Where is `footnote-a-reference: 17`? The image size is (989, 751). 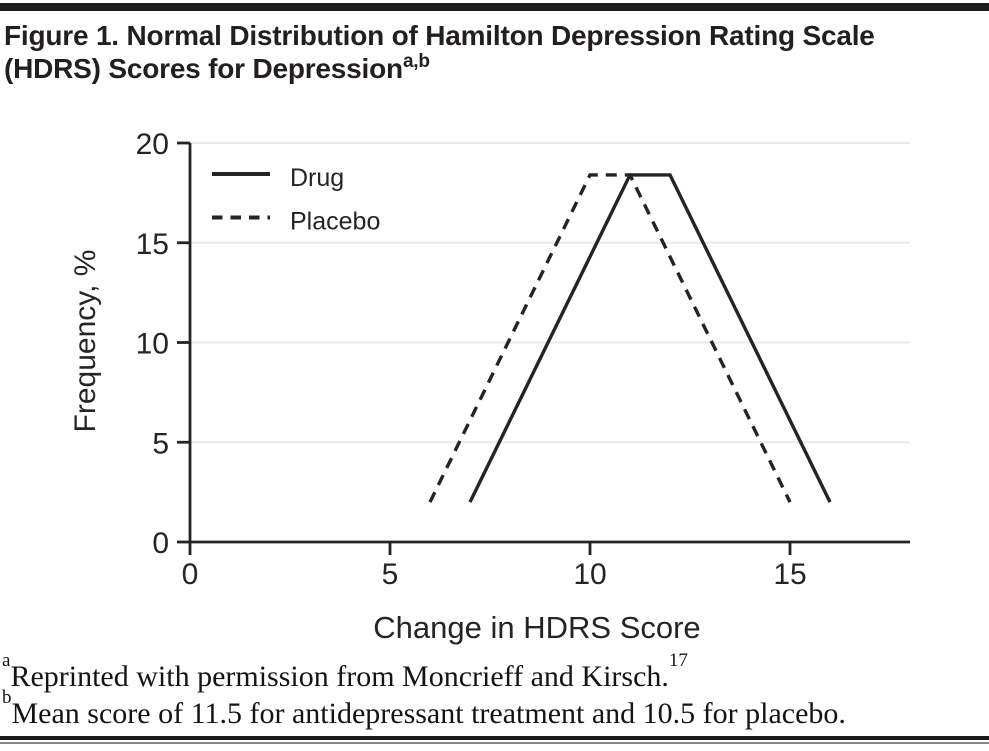 footnote-a-reference: 17 is located at coordinates (678, 660).